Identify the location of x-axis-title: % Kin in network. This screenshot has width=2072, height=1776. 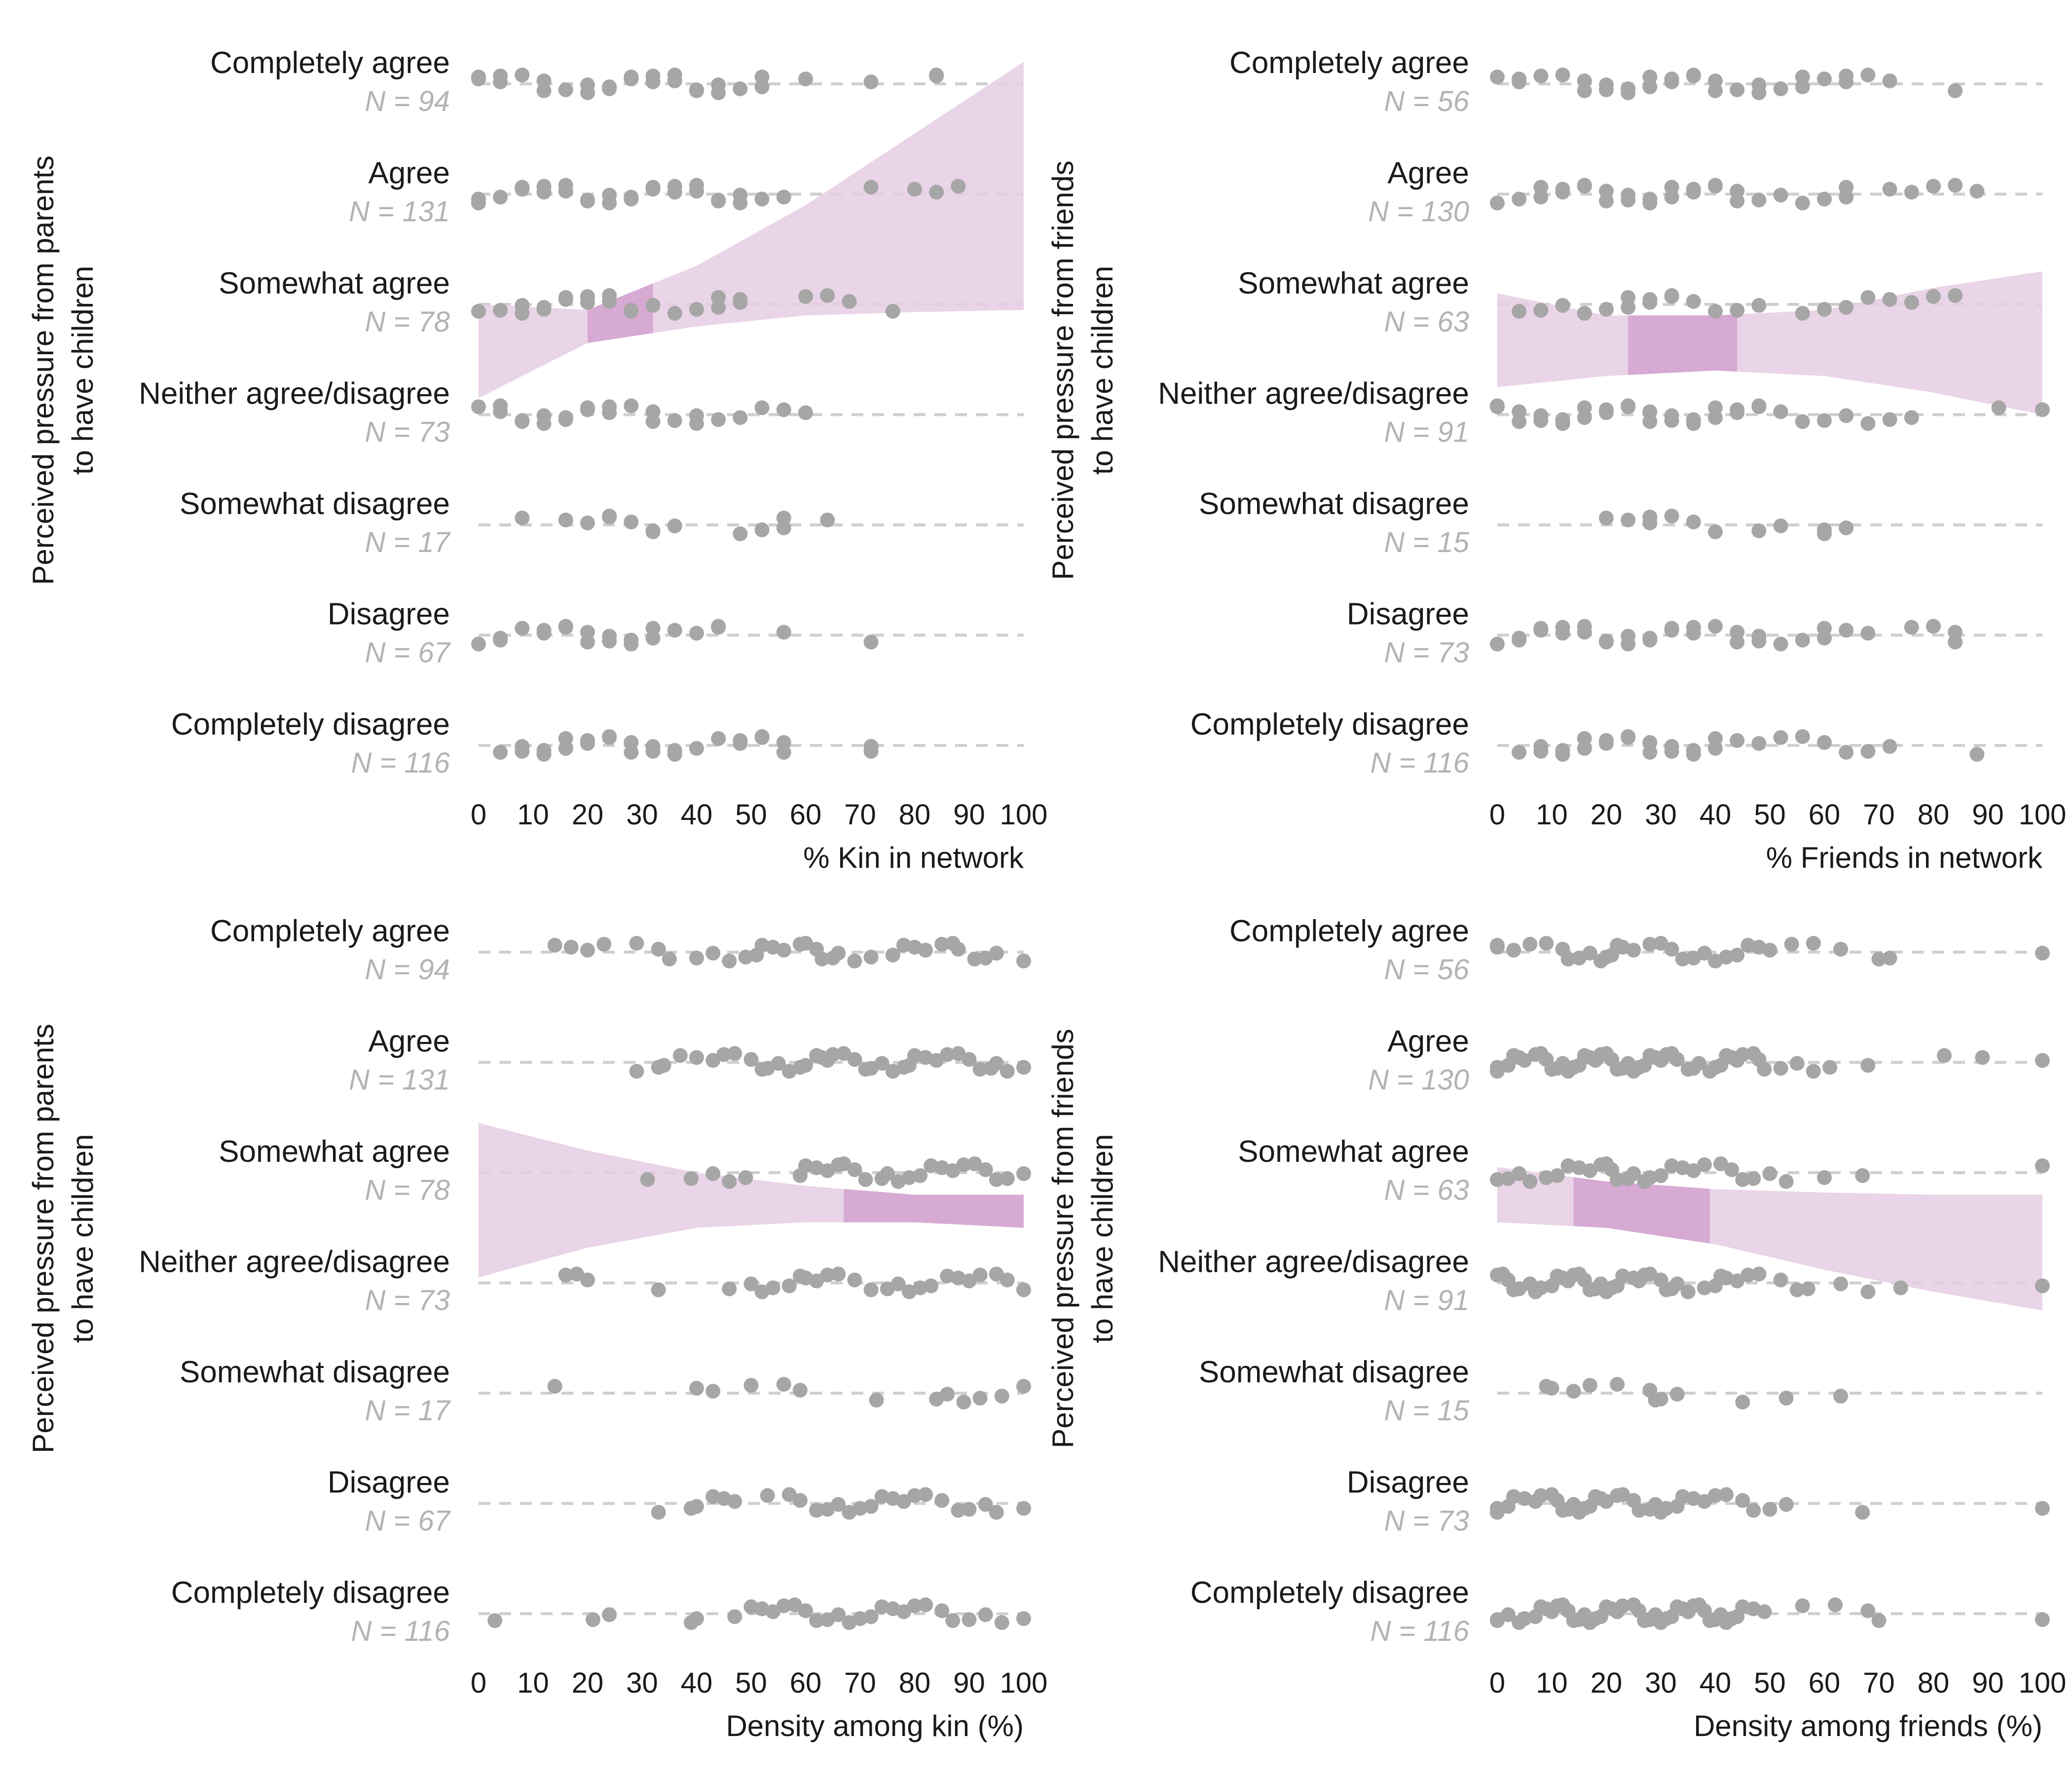
(914, 858).